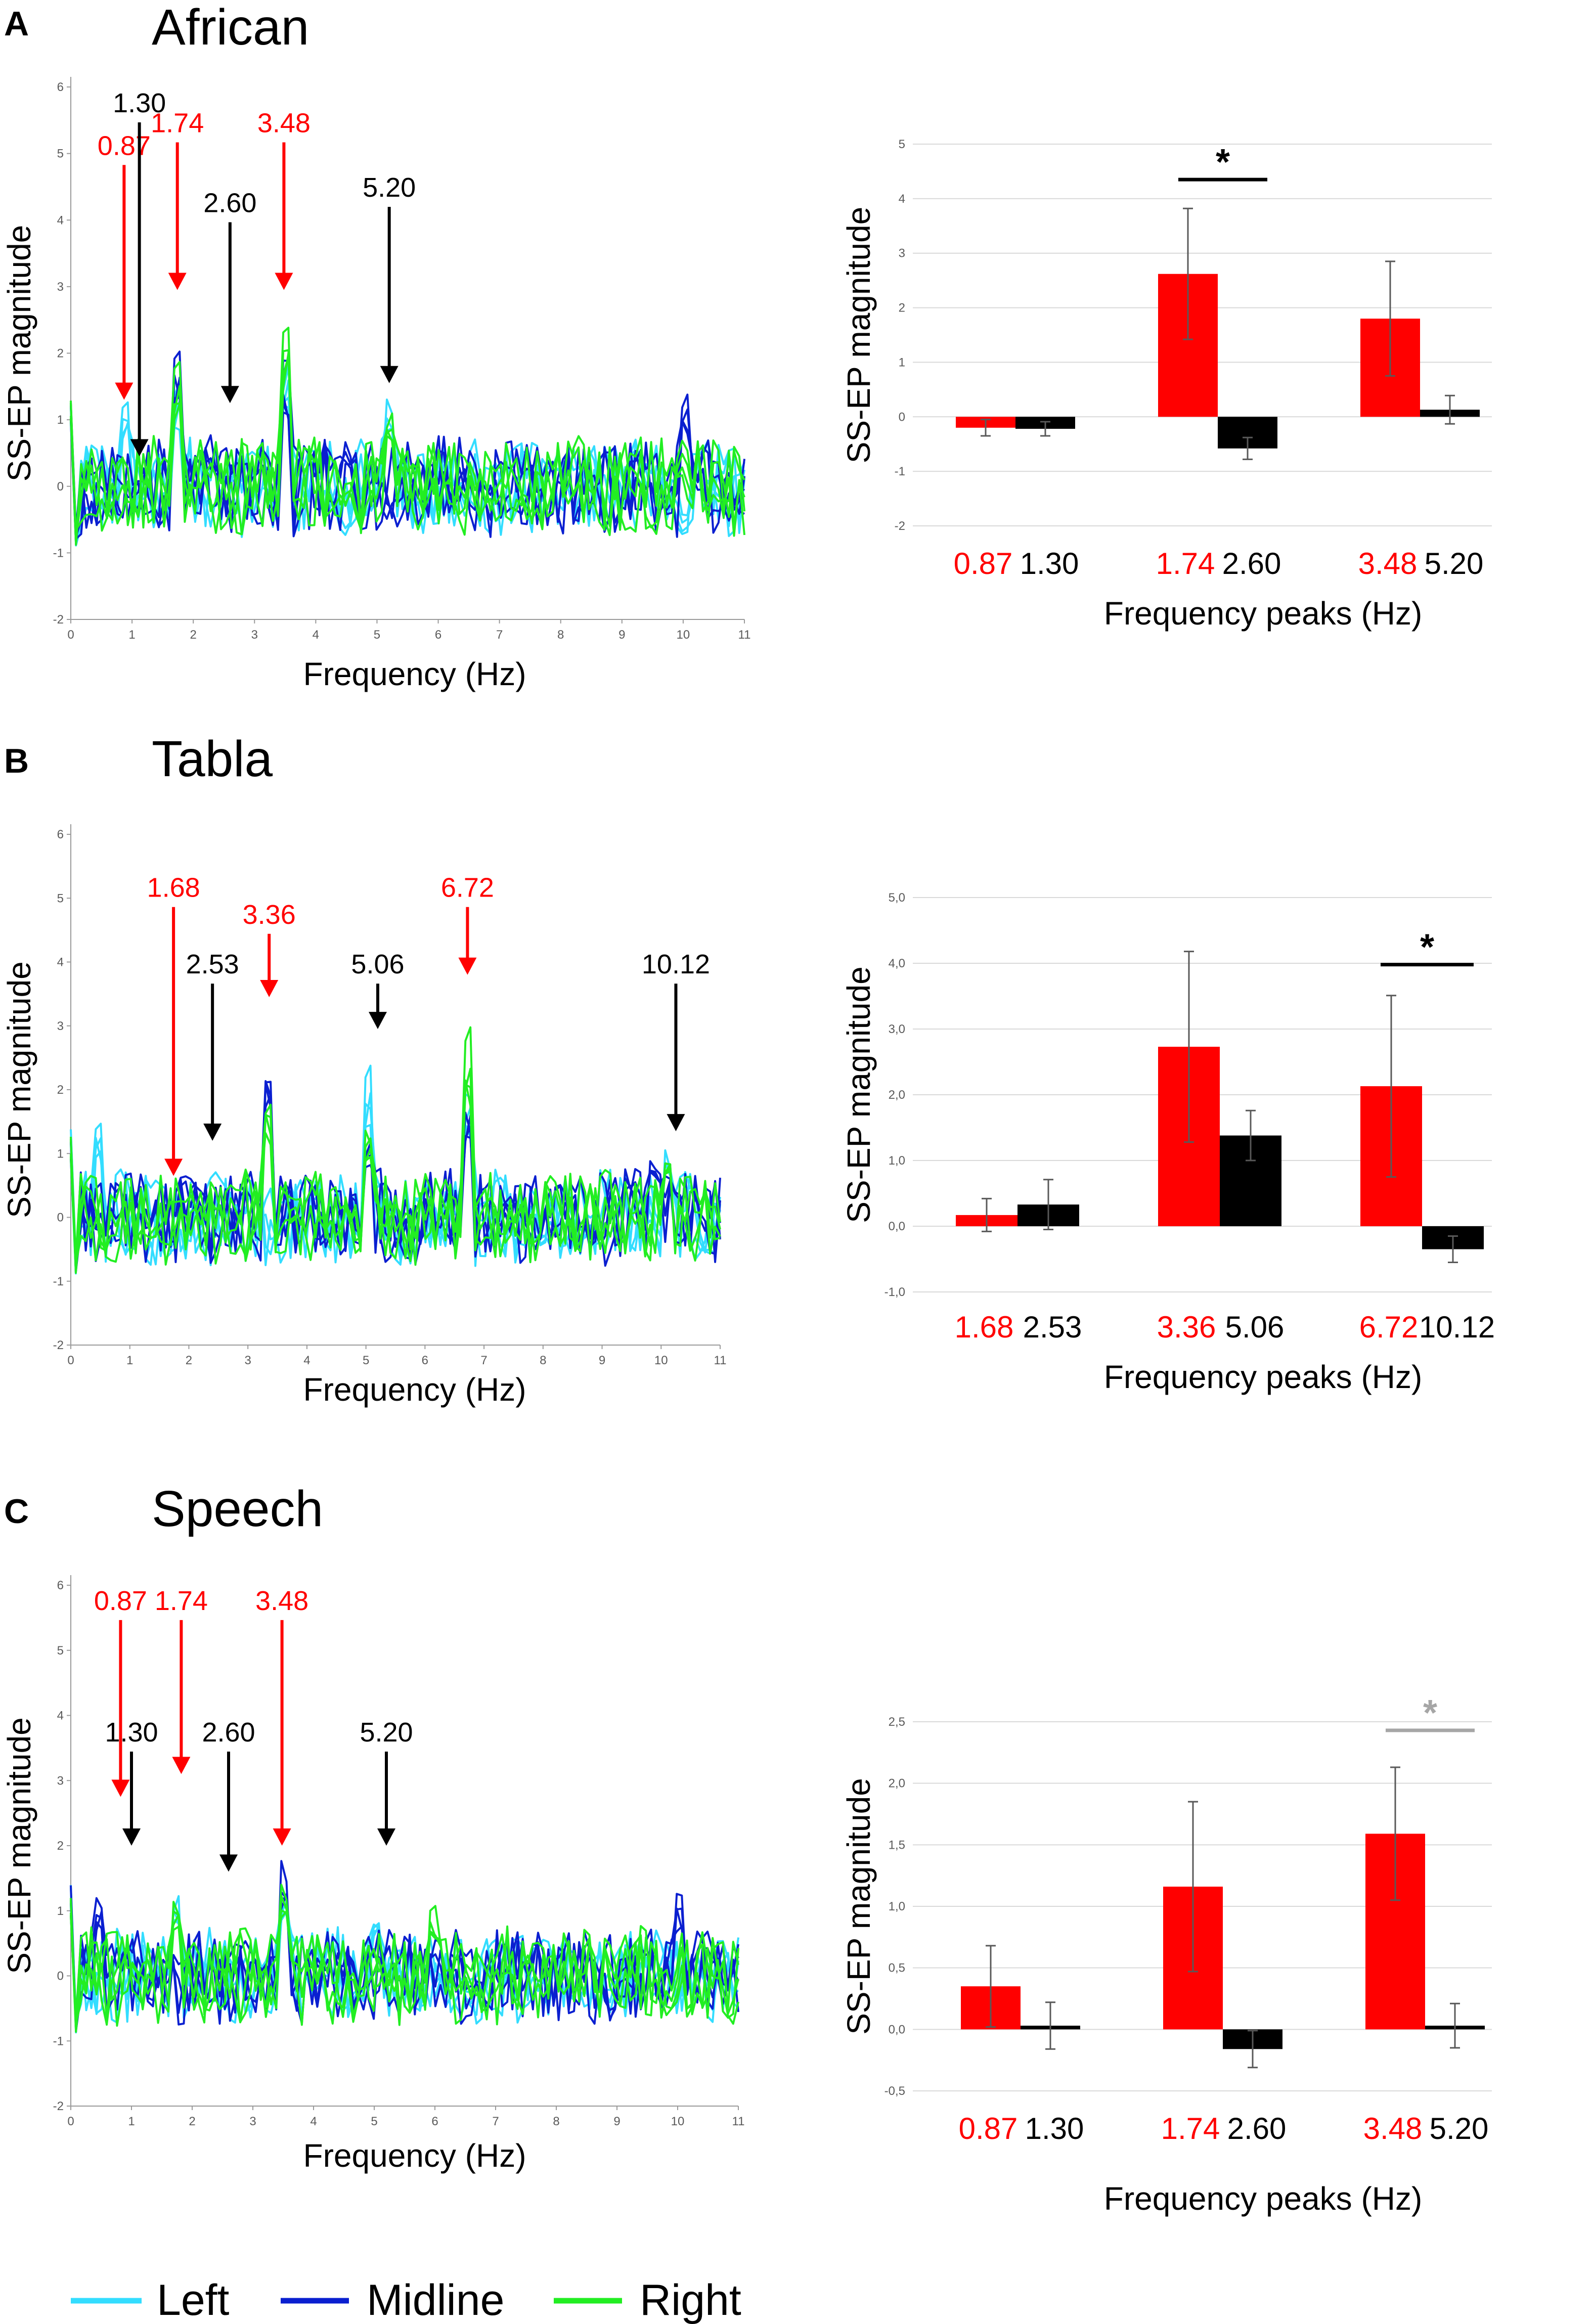 The width and height of the screenshot is (1593, 2324). I want to click on x-tick-label: 0, so click(70, 635).